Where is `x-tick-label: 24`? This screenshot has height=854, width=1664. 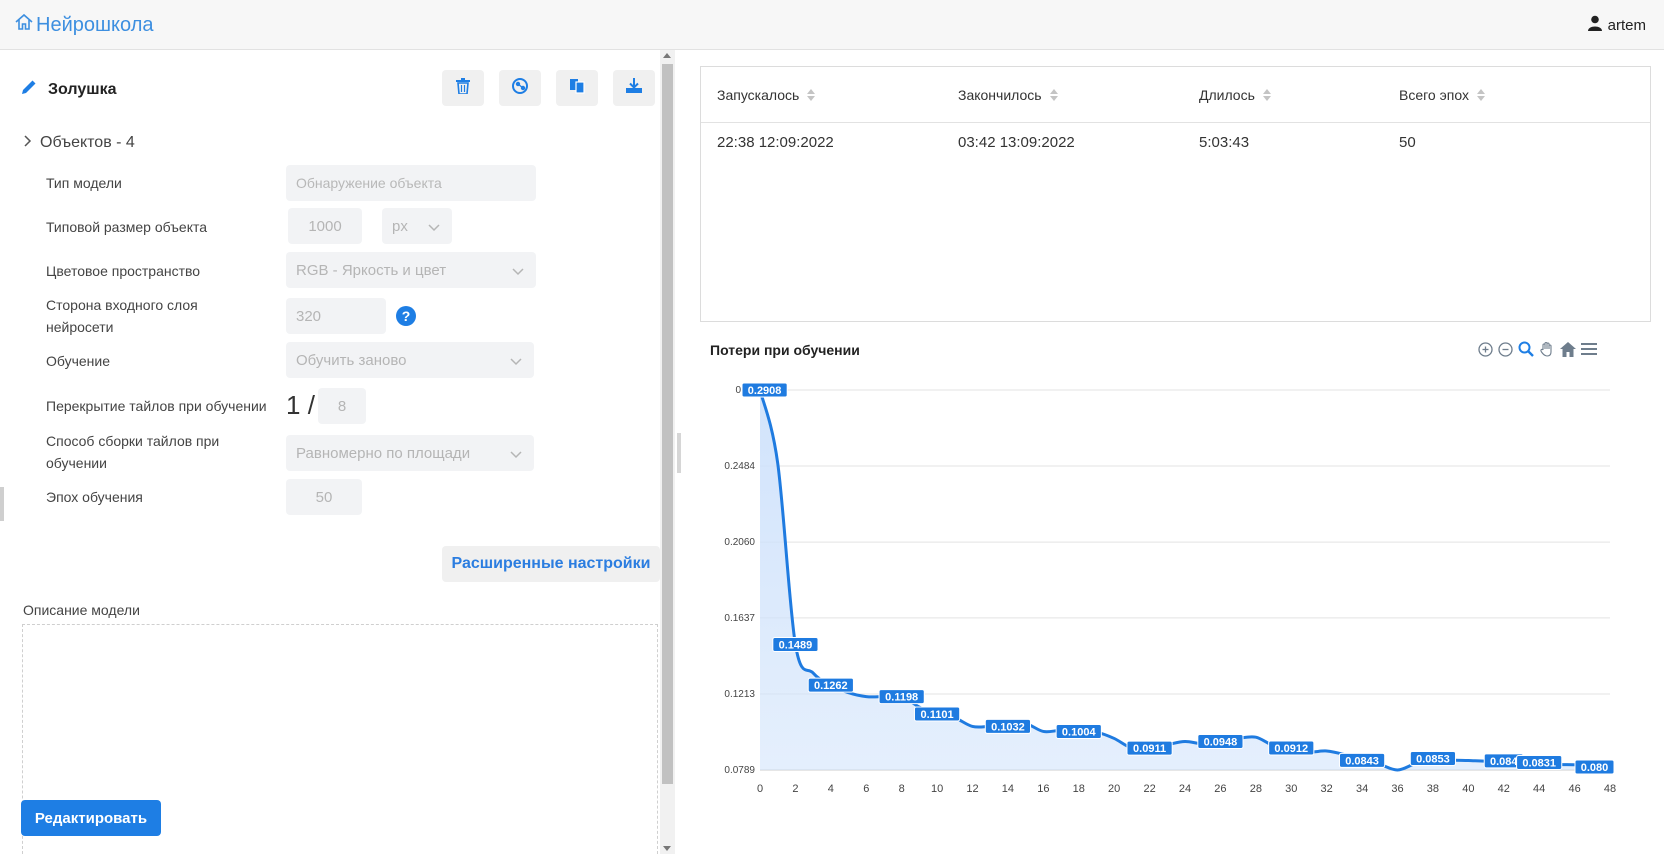
x-tick-label: 24 is located at coordinates (1185, 789).